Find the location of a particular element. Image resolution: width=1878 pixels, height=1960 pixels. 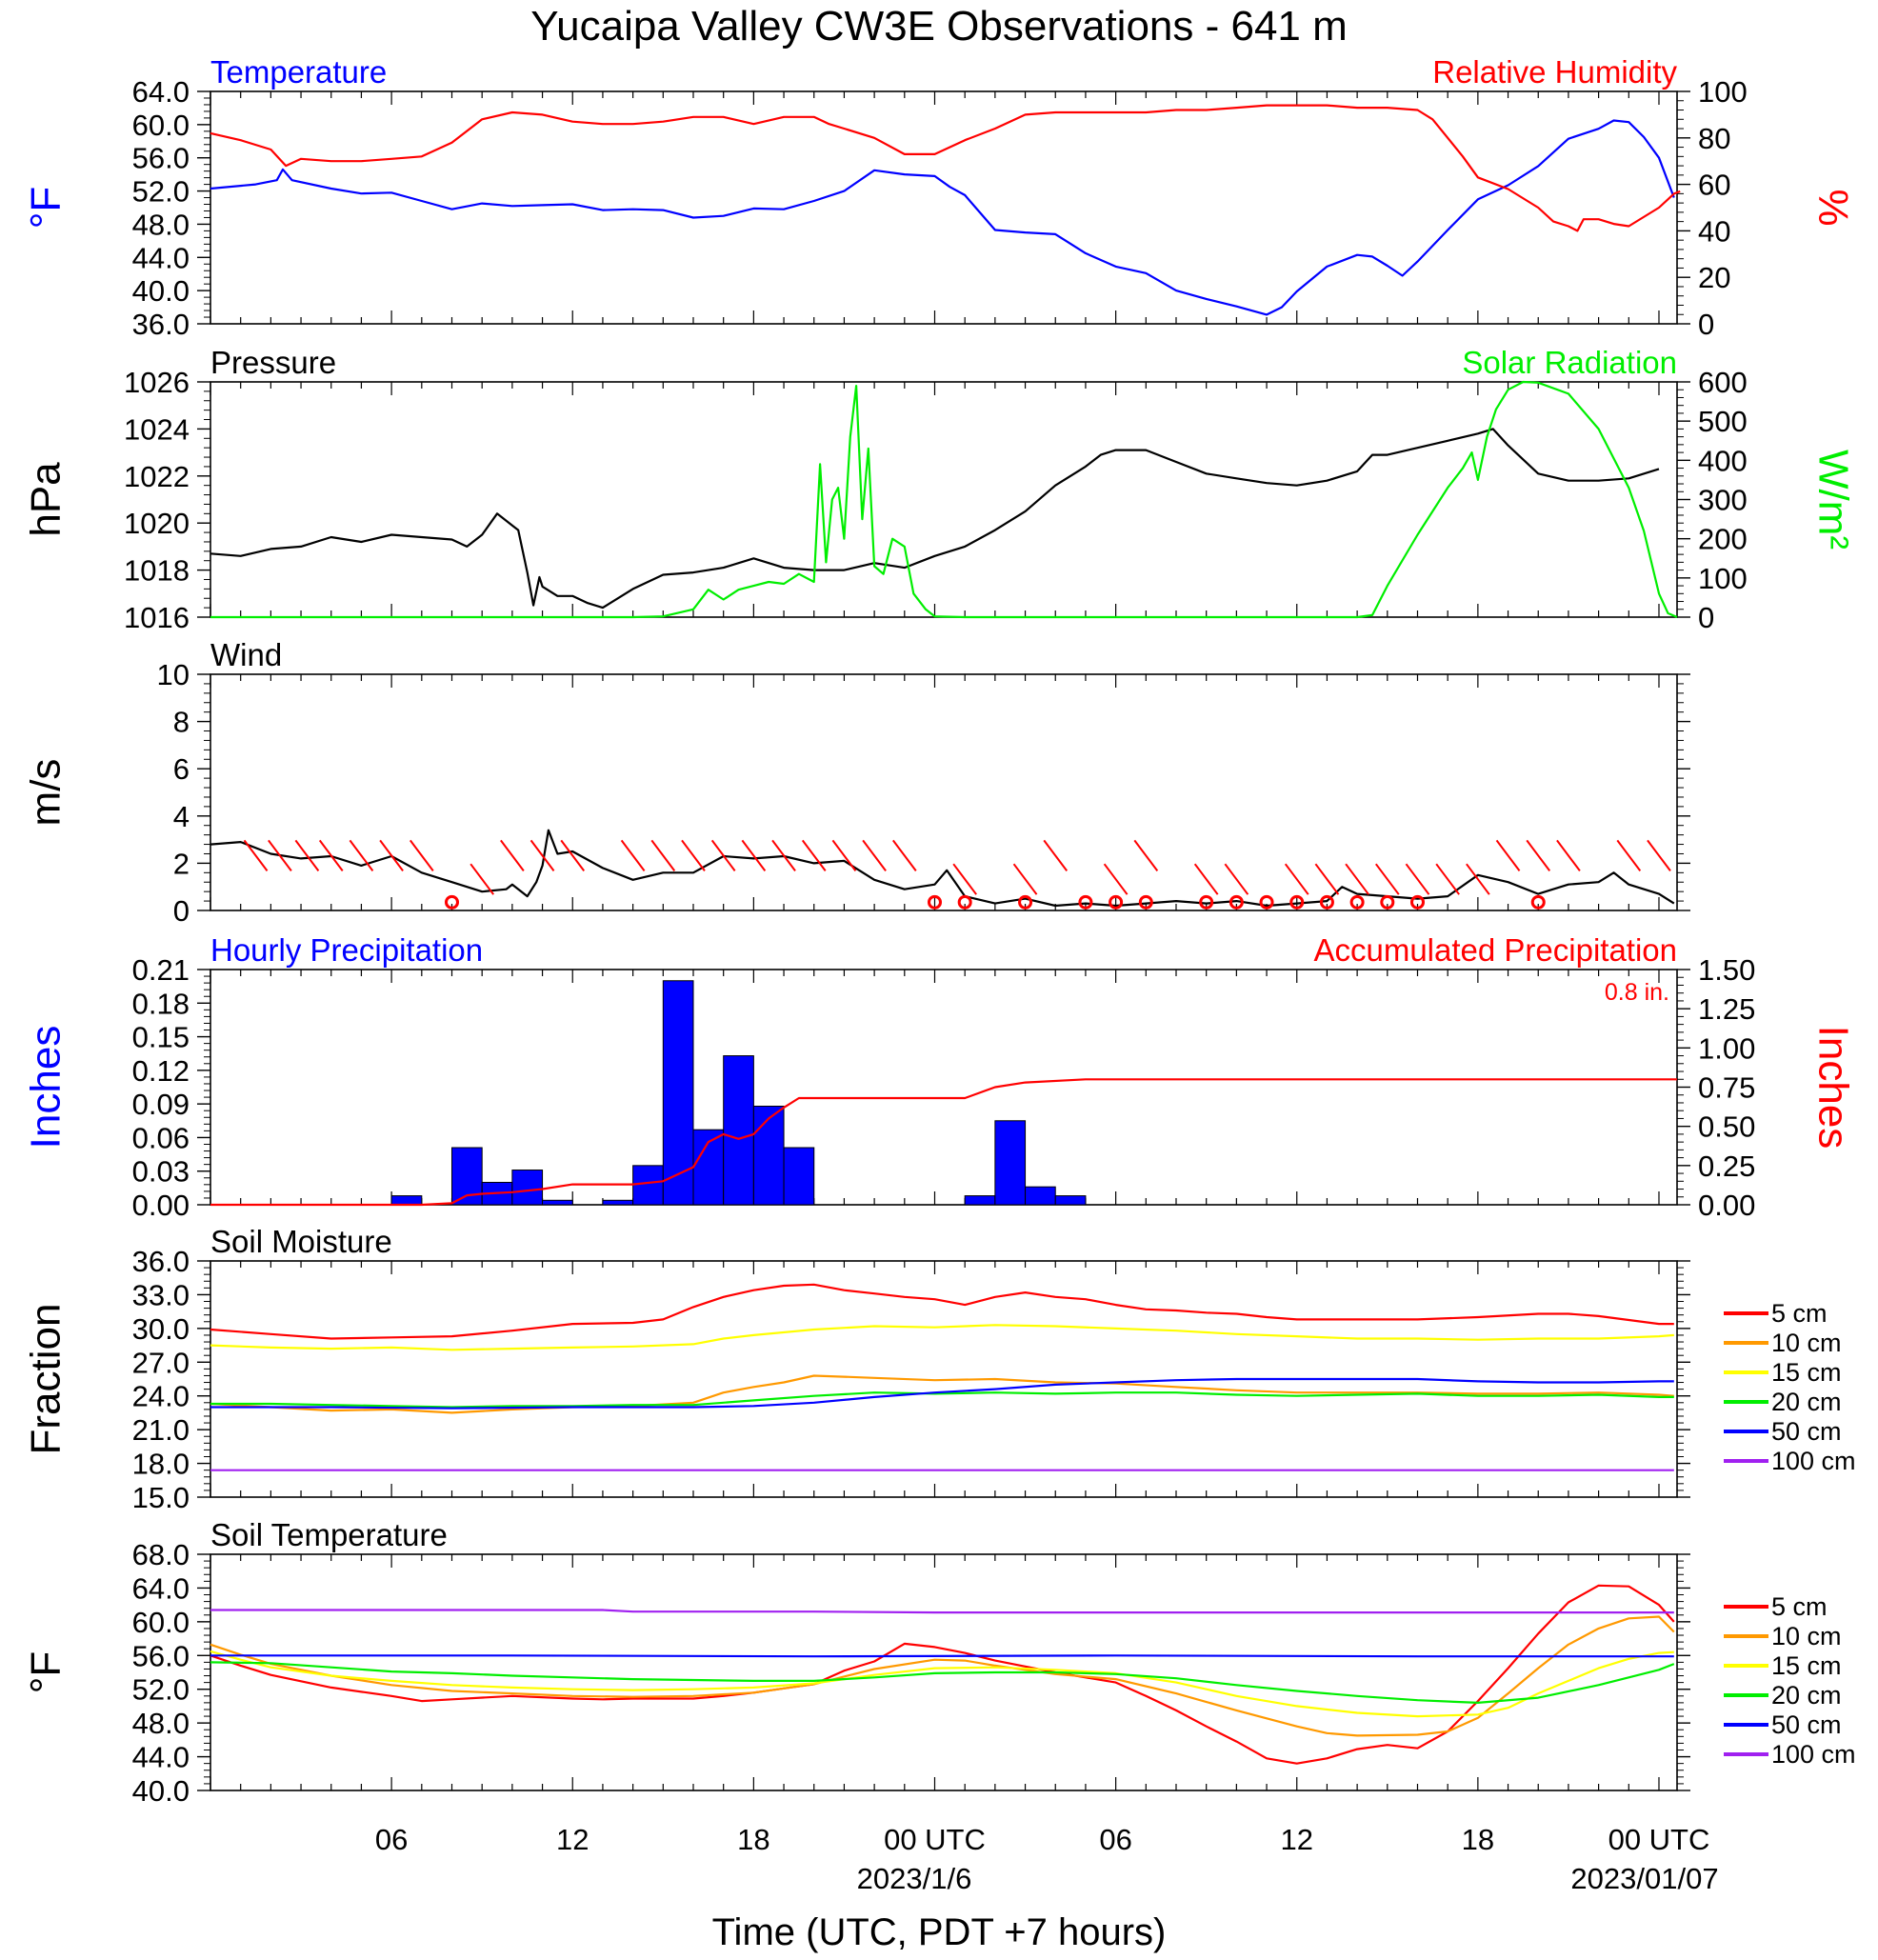

y-tick-label-left: 0.21 is located at coordinates (161, 970).